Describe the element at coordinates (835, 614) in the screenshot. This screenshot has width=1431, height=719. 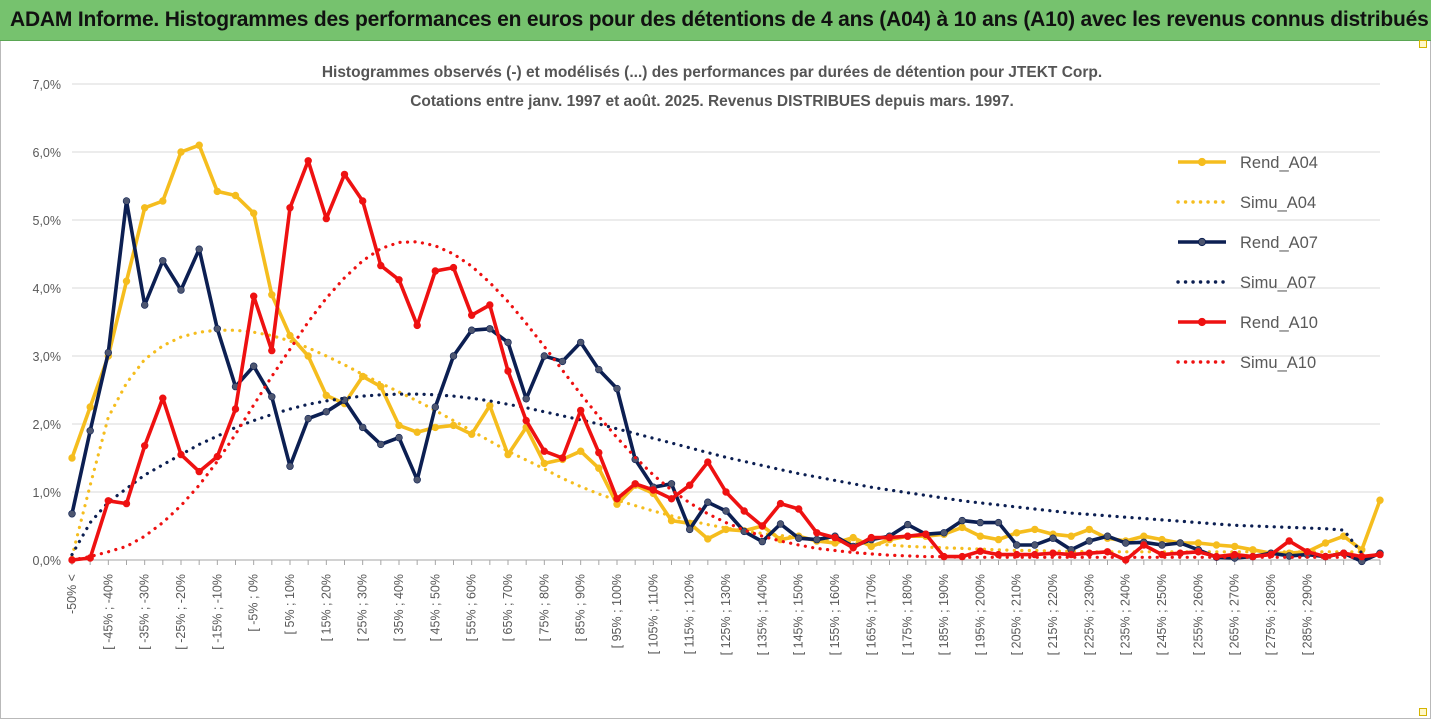
I see `x-tick-label: [ 155% ; 160%` at that location.